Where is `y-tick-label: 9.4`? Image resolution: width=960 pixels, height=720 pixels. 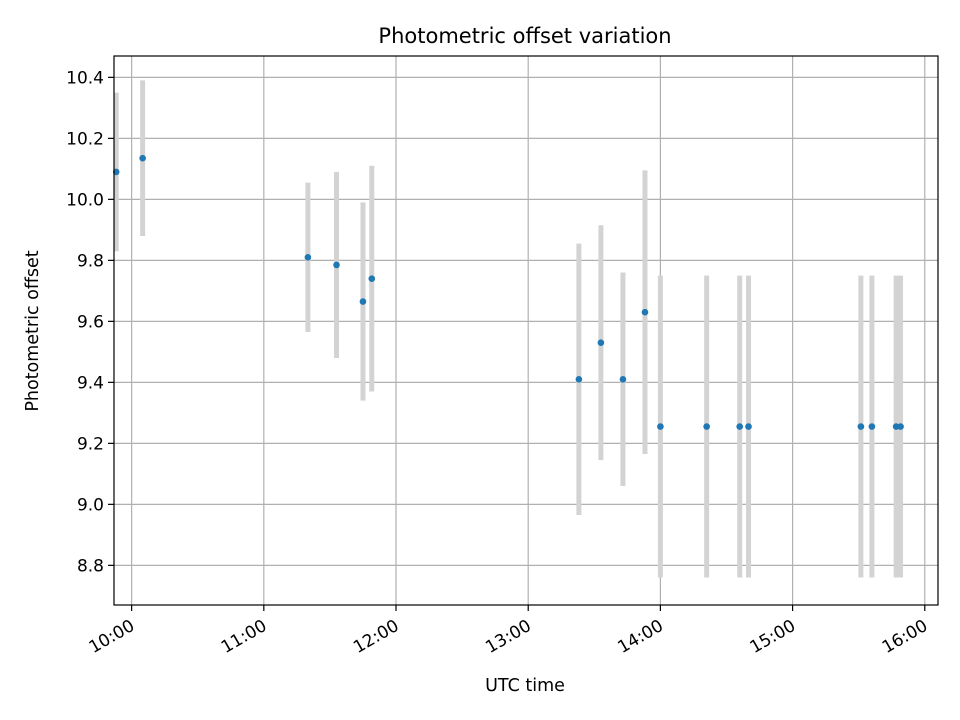
y-tick-label: 9.4 is located at coordinates (90, 383).